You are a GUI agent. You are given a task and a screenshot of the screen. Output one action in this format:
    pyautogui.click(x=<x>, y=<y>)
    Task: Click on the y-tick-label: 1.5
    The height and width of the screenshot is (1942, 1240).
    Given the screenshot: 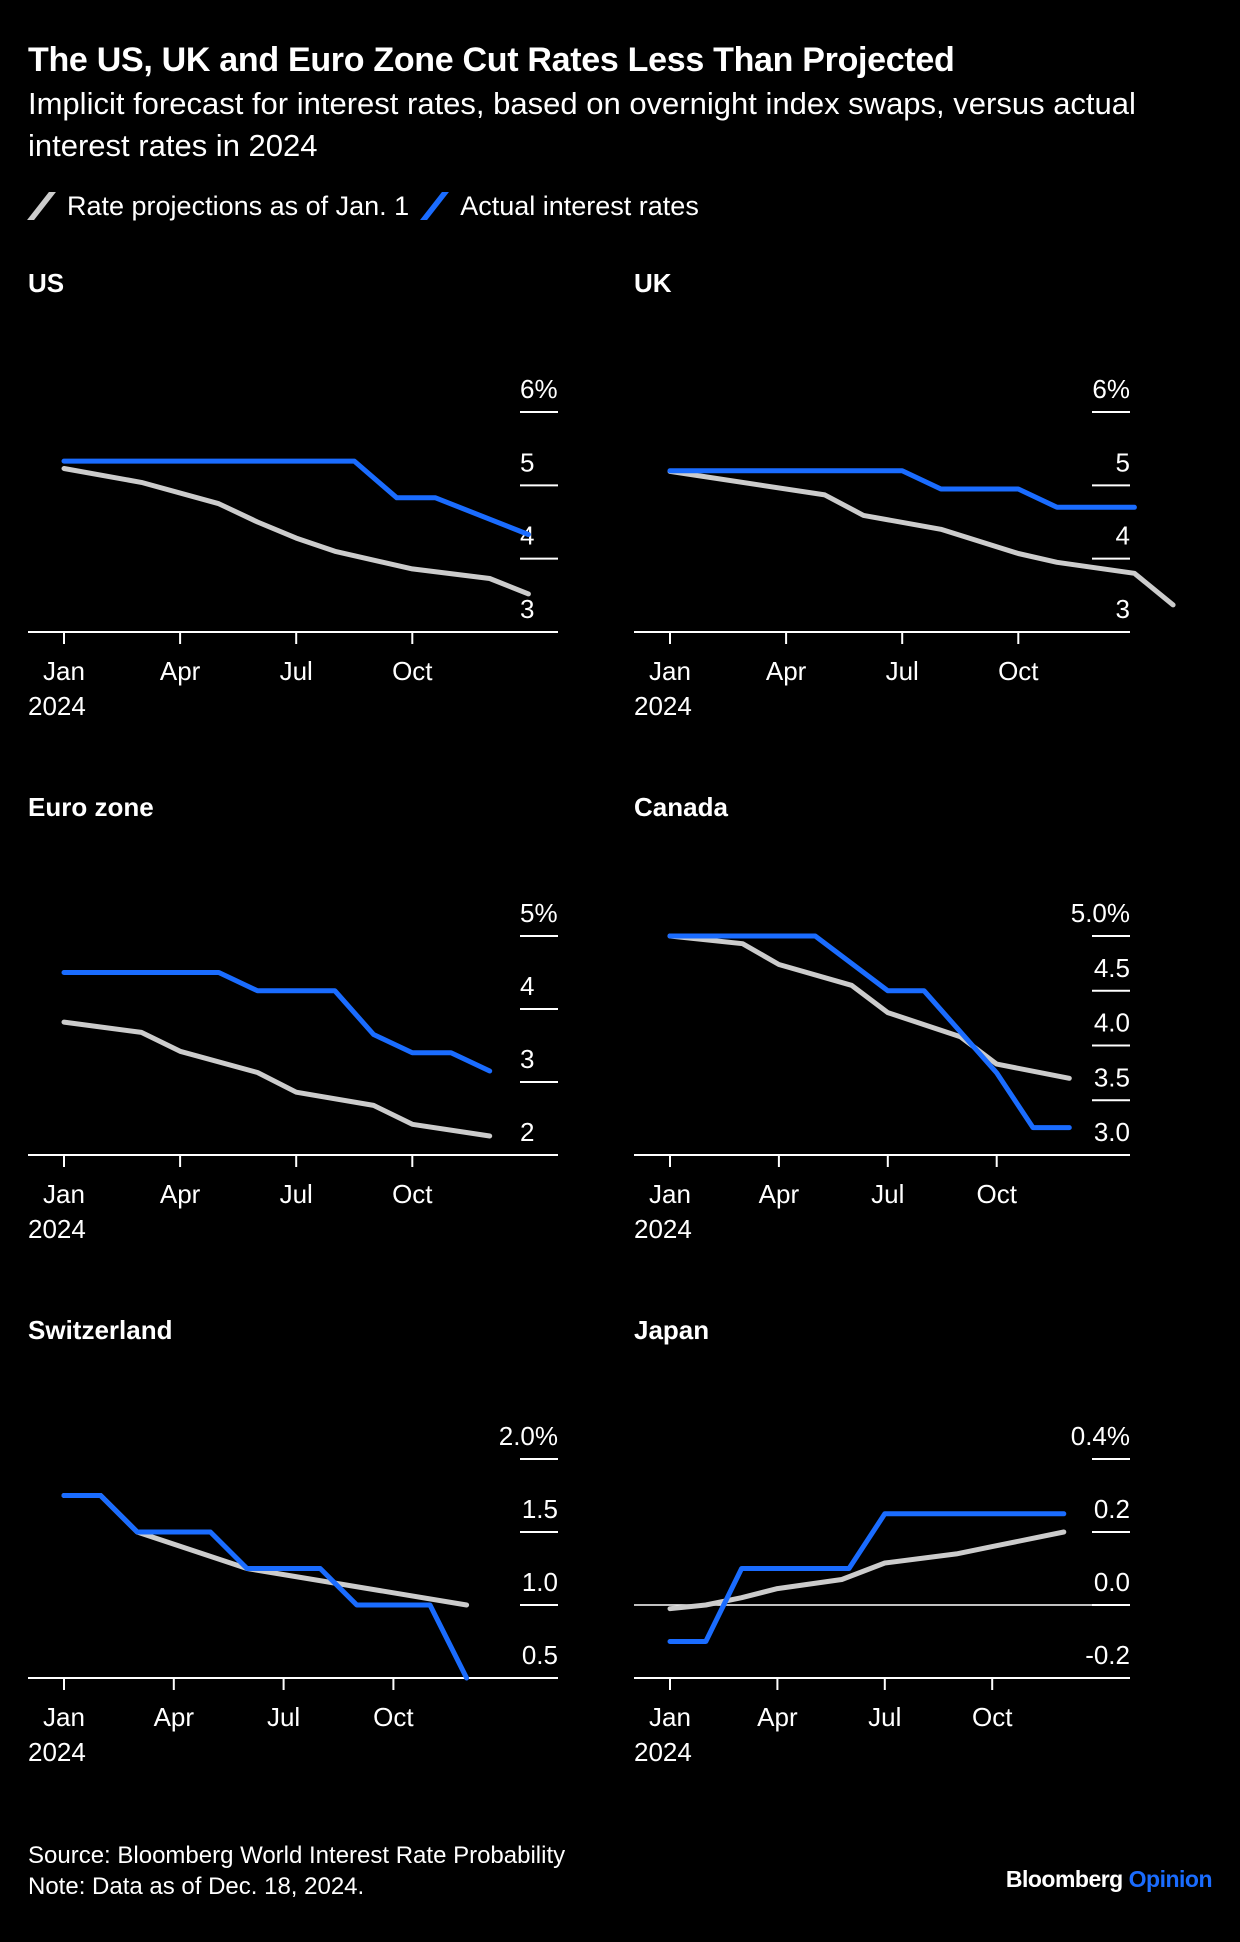 What is the action you would take?
    pyautogui.click(x=540, y=1509)
    